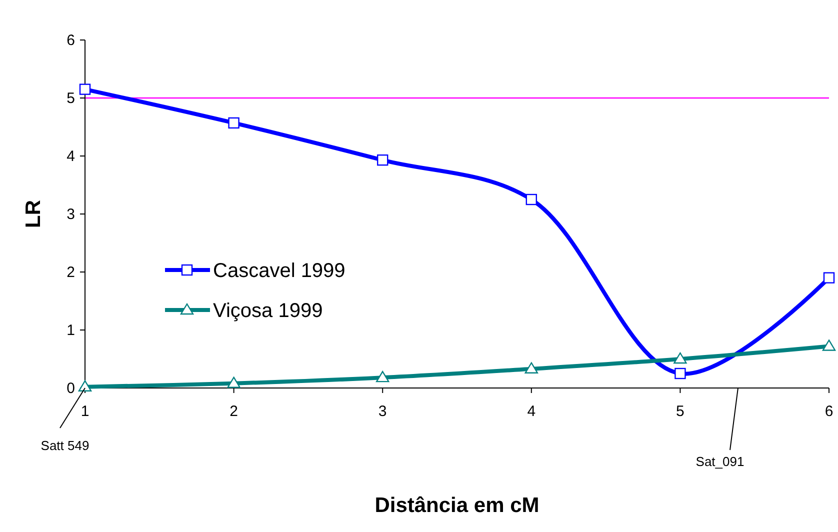 This screenshot has height=532, width=838. I want to click on x-tick-label: 2, so click(234, 411).